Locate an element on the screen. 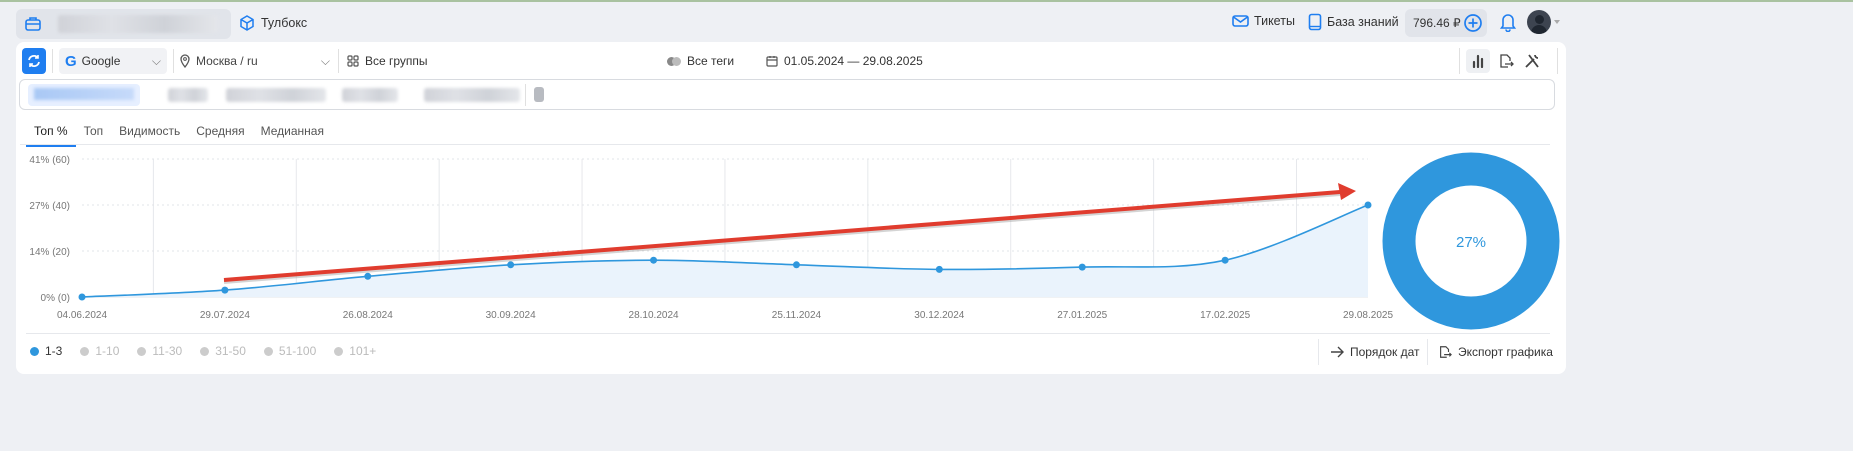 The height and width of the screenshot is (451, 1853). legend-item: 31-50 is located at coordinates (223, 351).